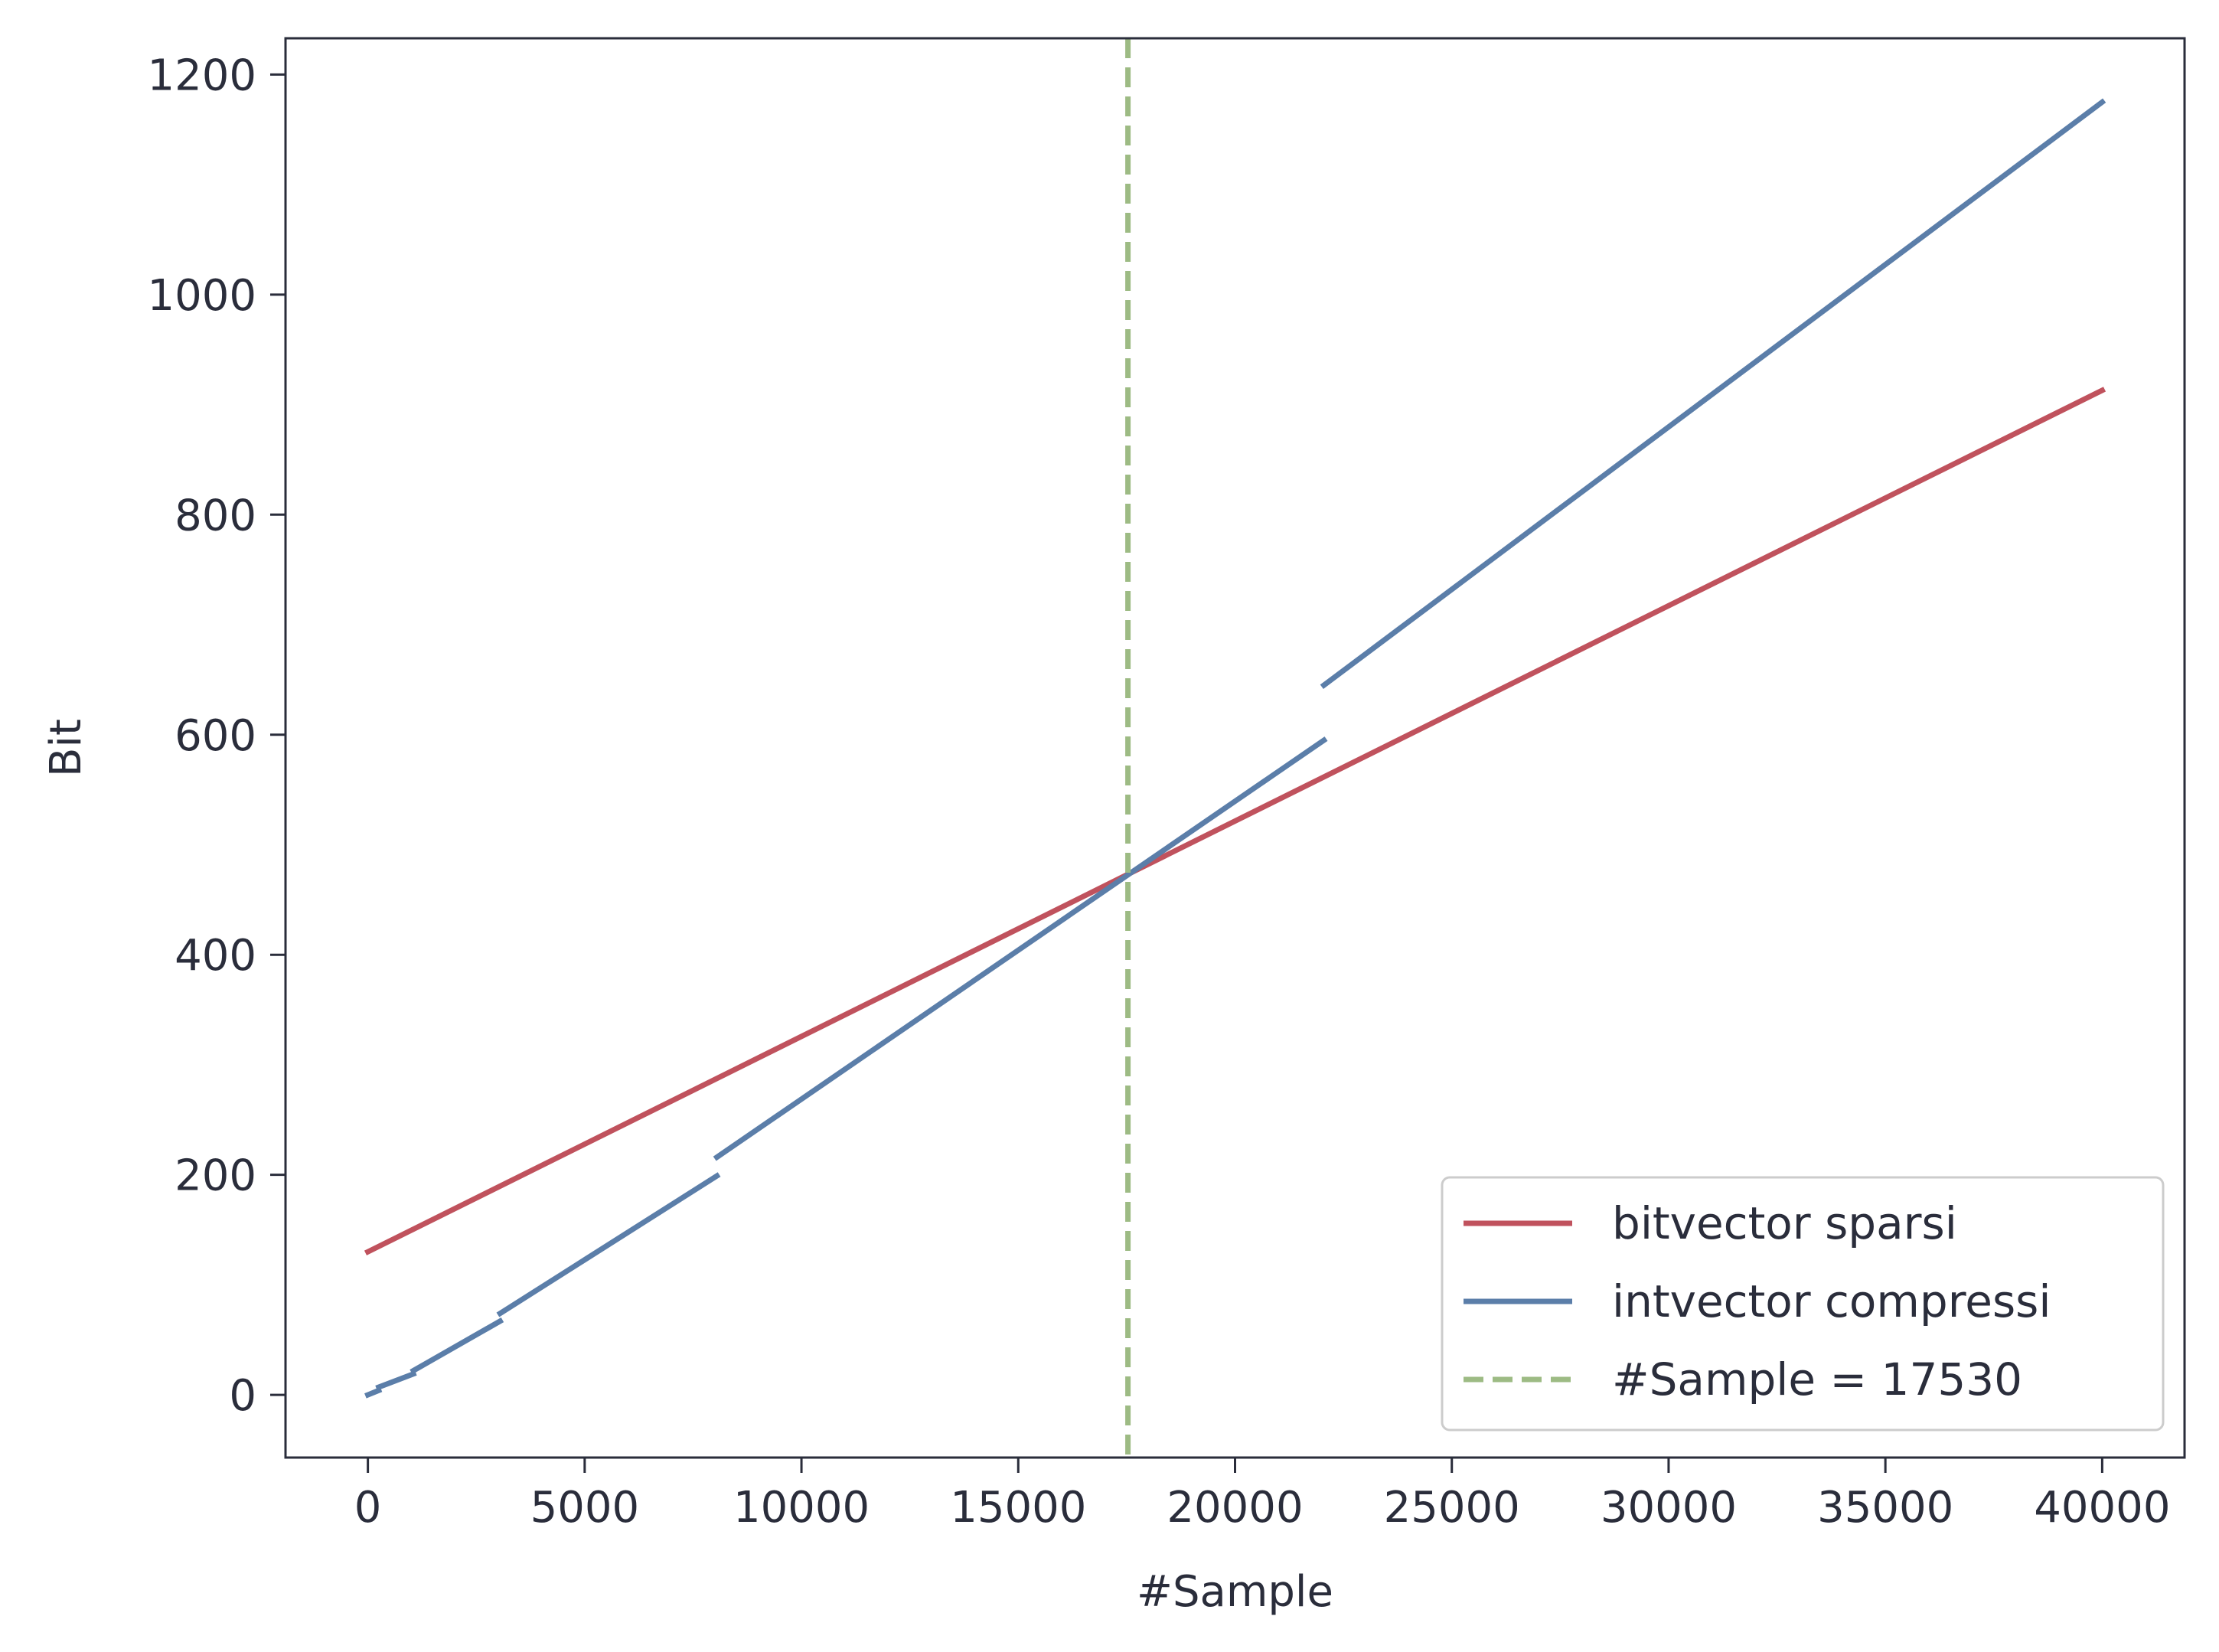 The image size is (2219, 1652). Describe the element at coordinates (801, 1508) in the screenshot. I see `x-tick-label-2: 10000` at that location.